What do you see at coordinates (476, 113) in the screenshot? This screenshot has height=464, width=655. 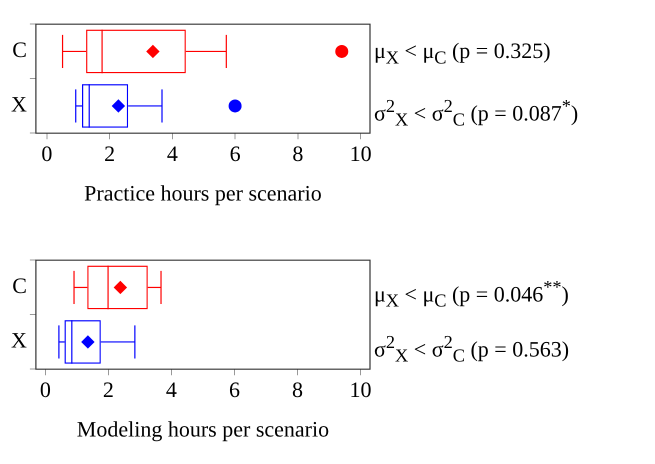 I see `text: σ$^{2}$$_{X}$ < σ$^{2}$$_{C}$ (p = 0.087$^{*}$)` at bounding box center [476, 113].